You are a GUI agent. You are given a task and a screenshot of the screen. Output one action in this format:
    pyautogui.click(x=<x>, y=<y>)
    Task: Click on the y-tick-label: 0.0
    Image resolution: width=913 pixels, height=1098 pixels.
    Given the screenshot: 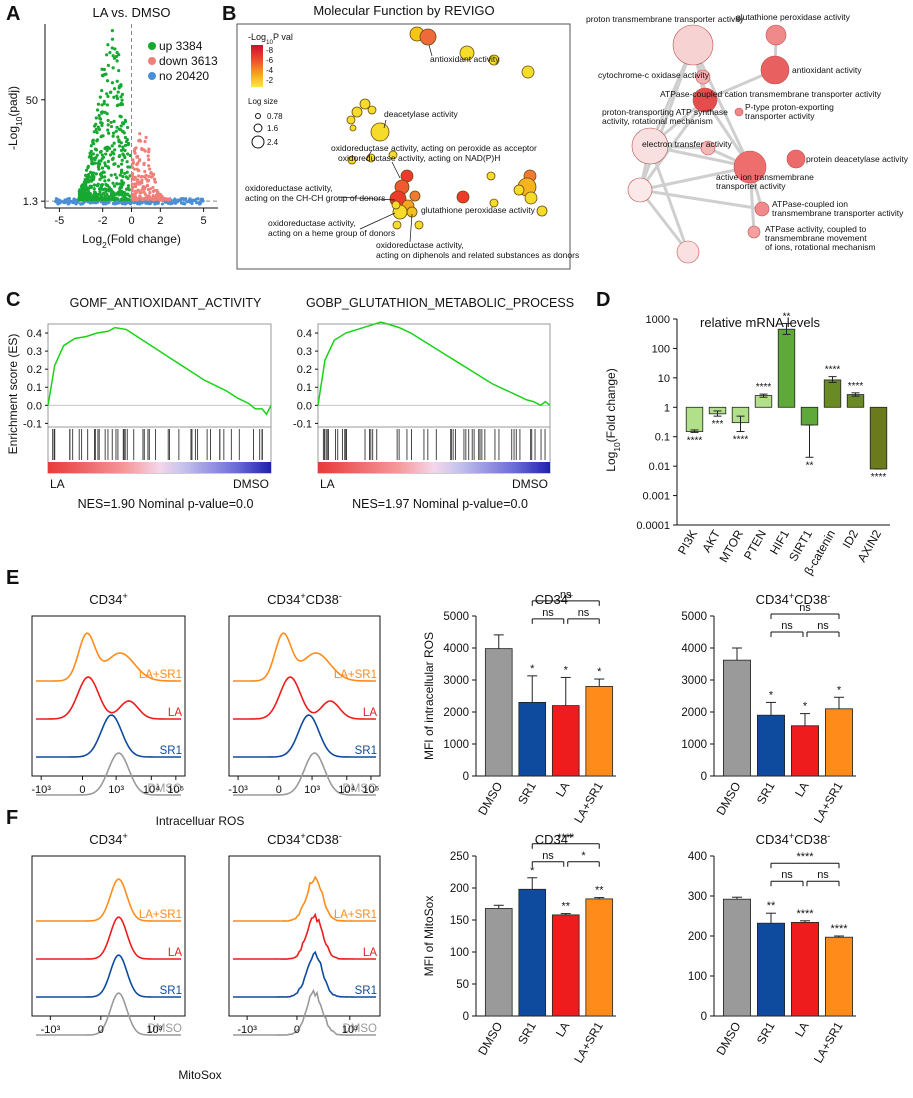 What is the action you would take?
    pyautogui.click(x=34, y=406)
    